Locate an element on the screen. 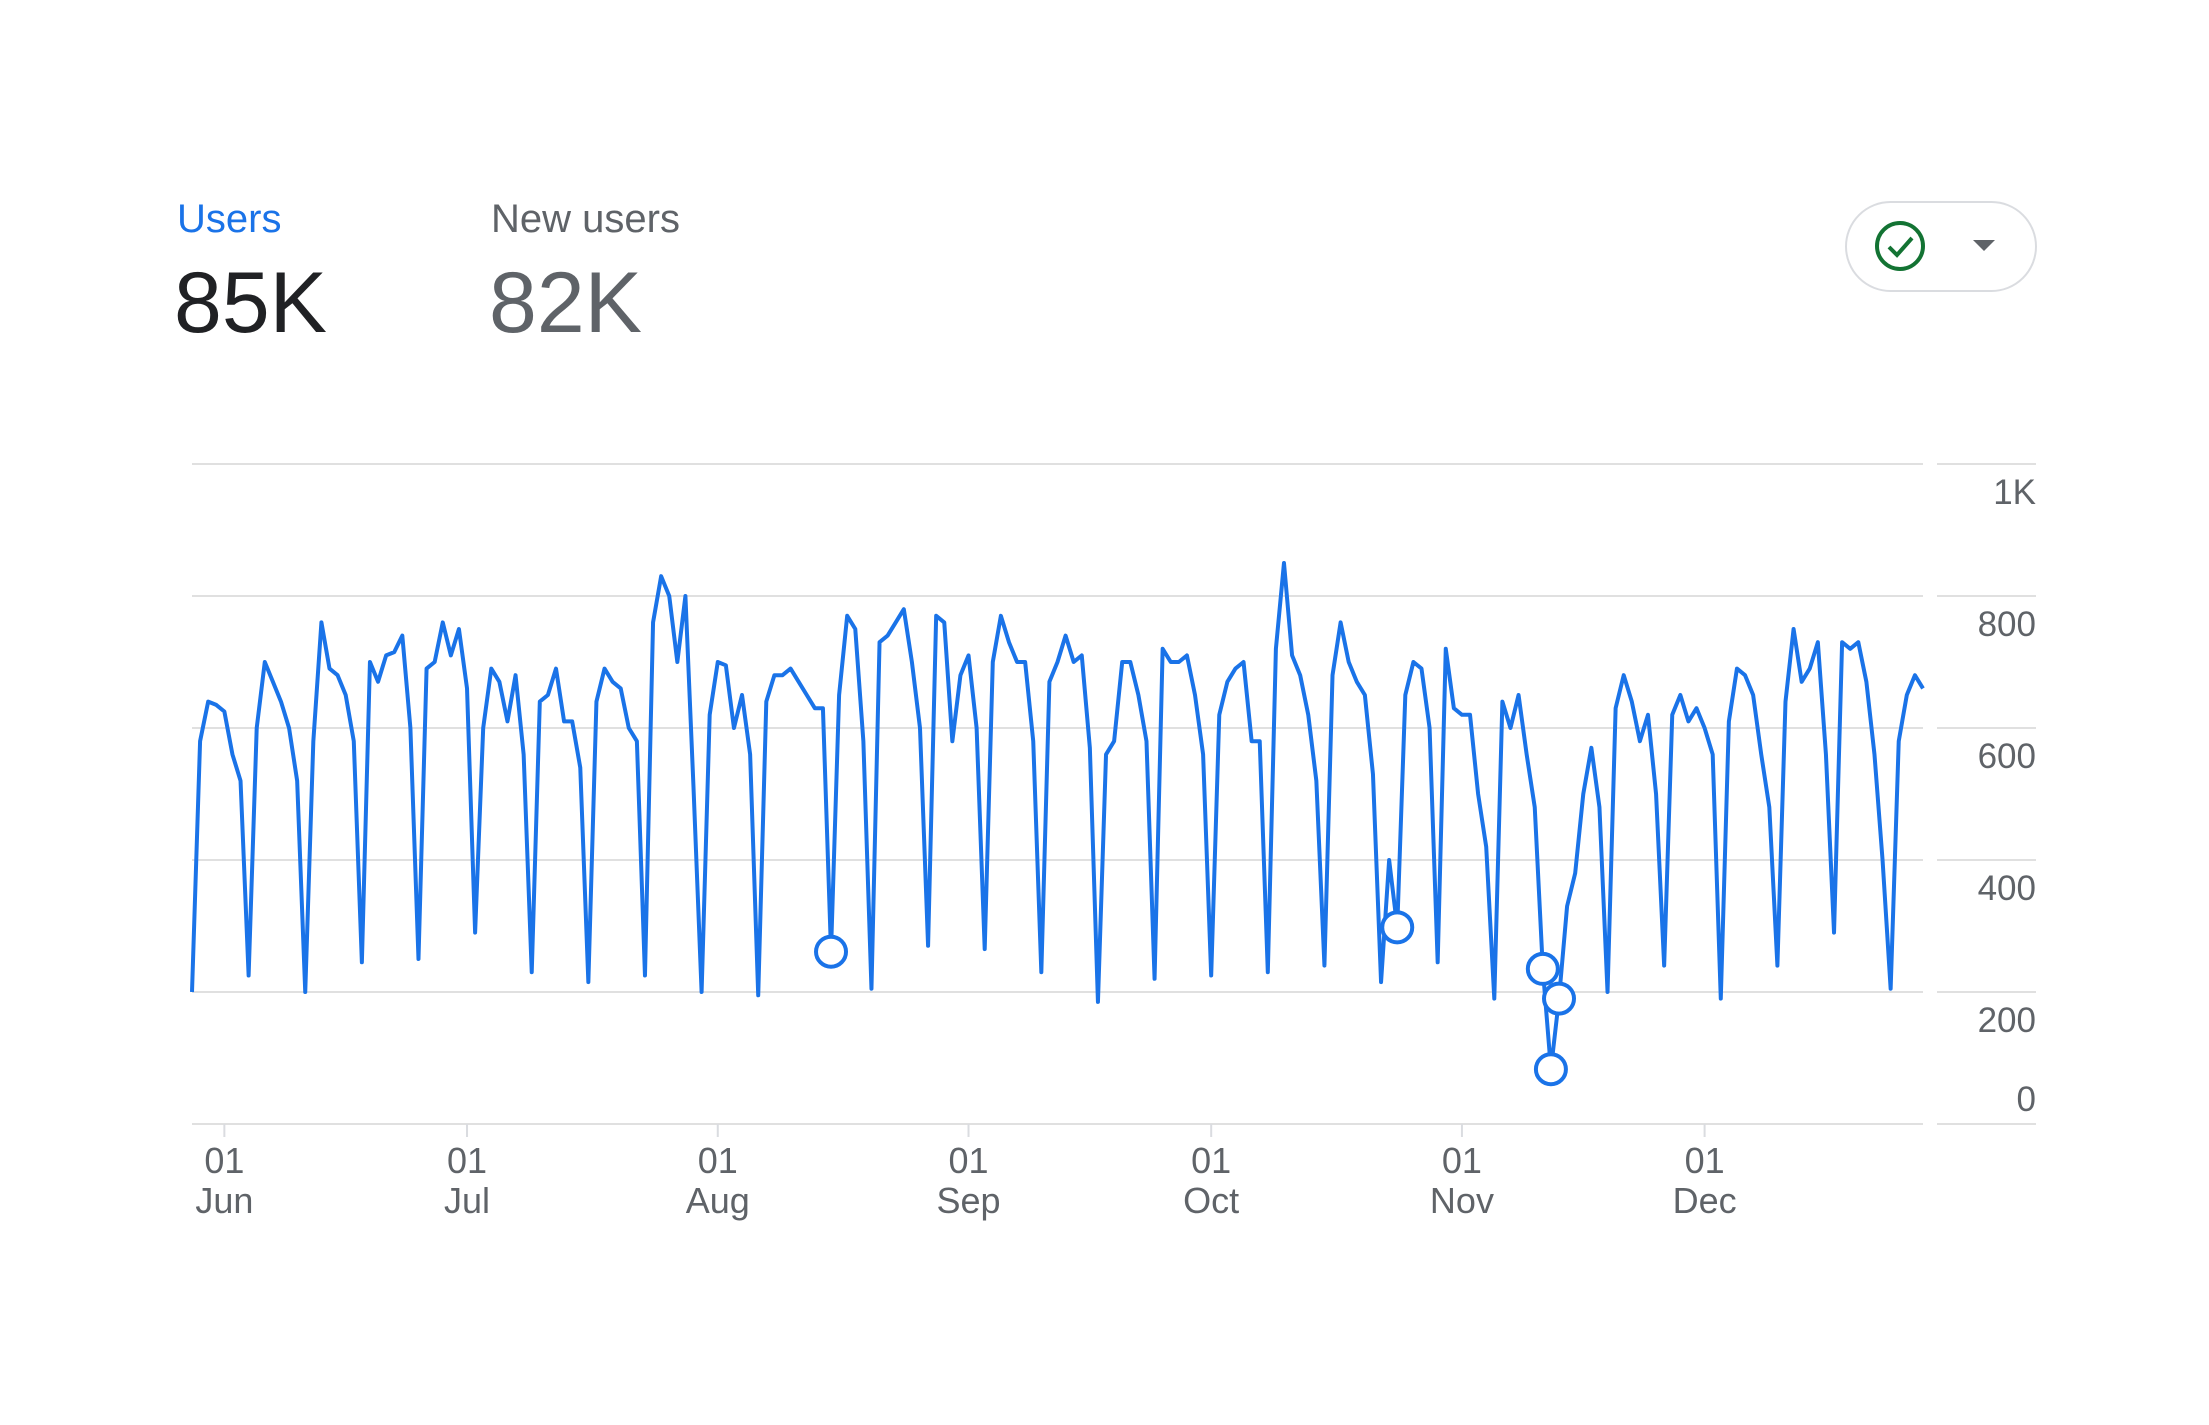  x-tick-month: Jul is located at coordinates (467, 1200).